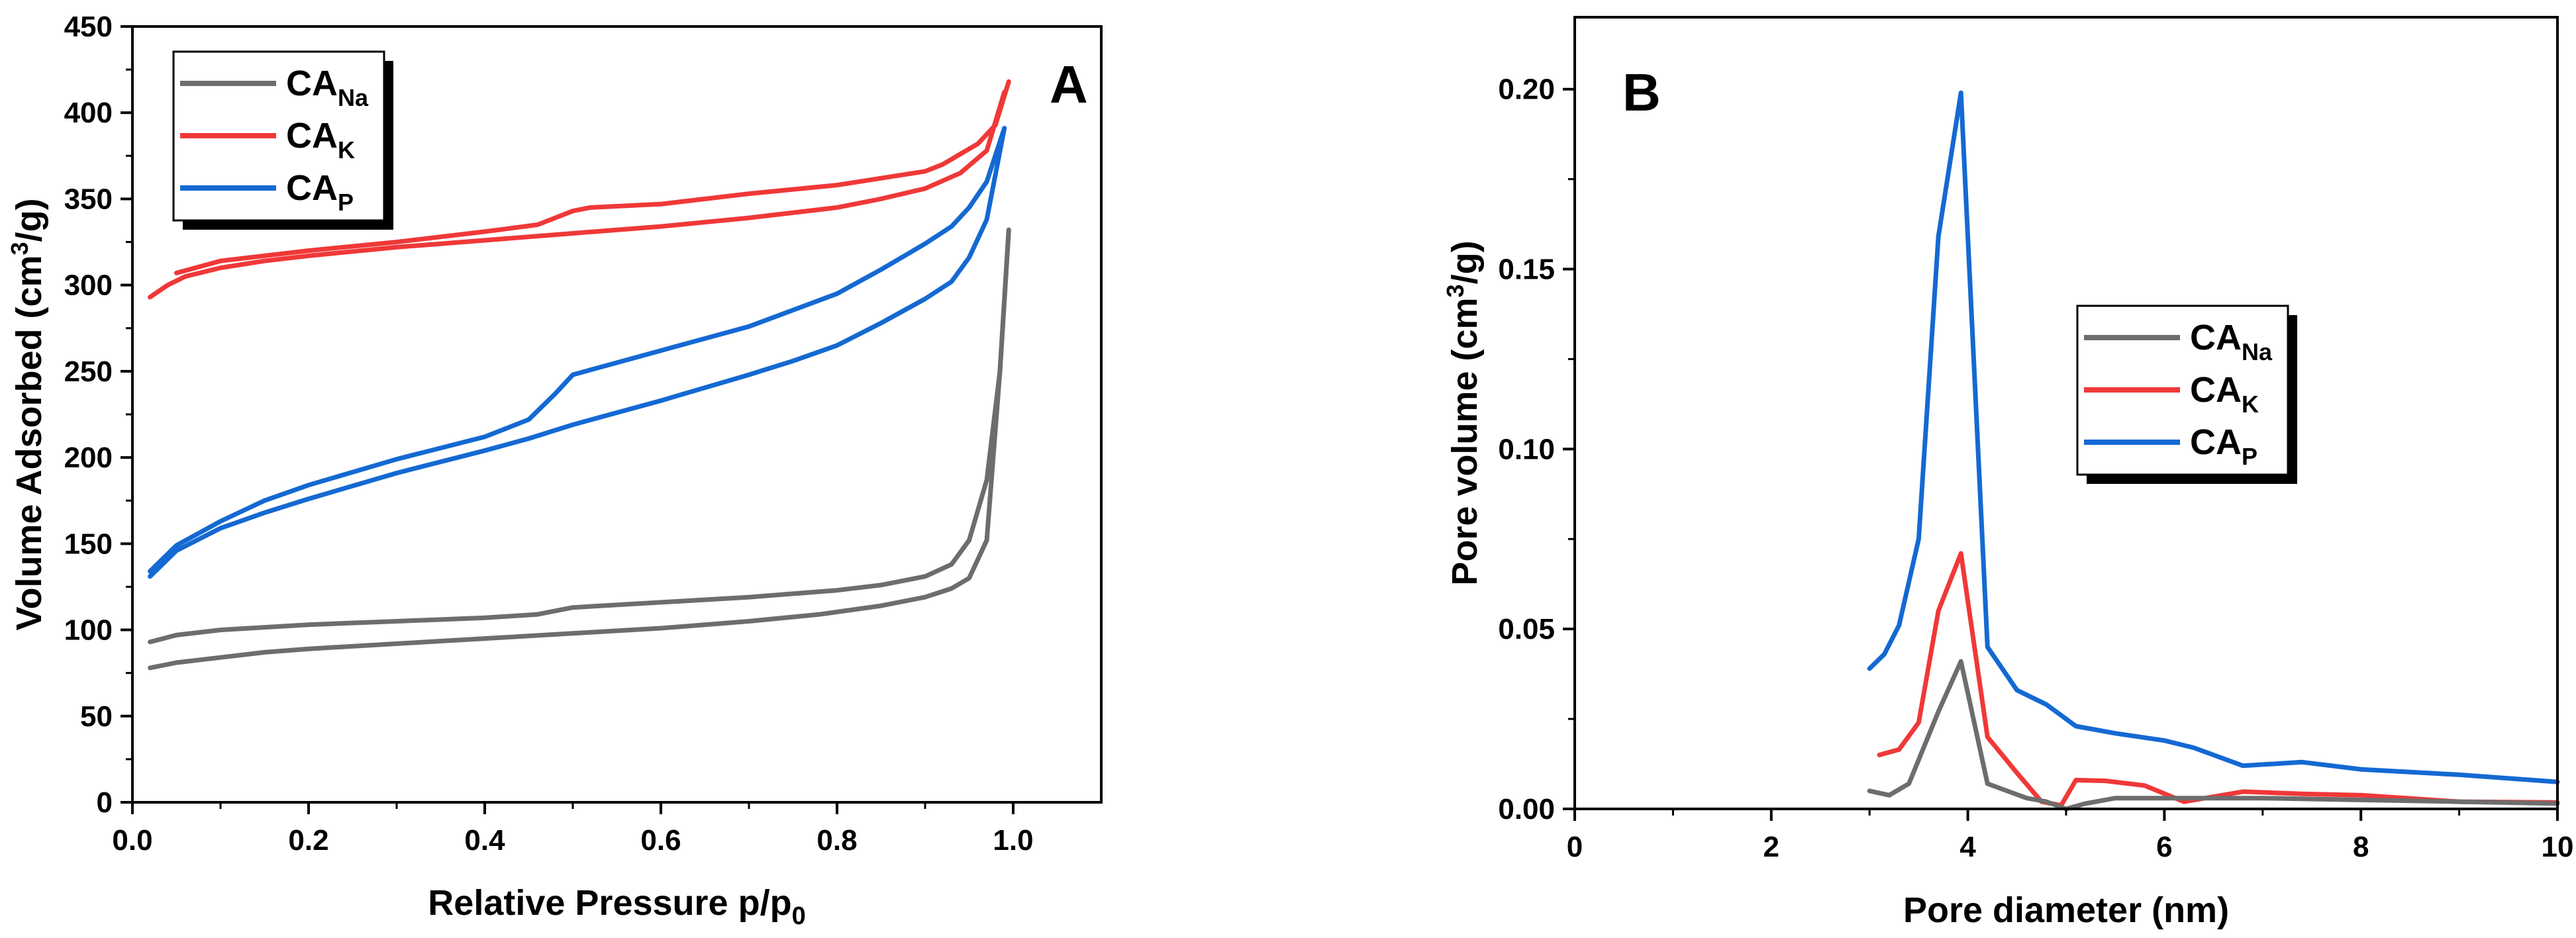 The image size is (2576, 938). What do you see at coordinates (308, 840) in the screenshot?
I see `x-tick-label: 0.2` at bounding box center [308, 840].